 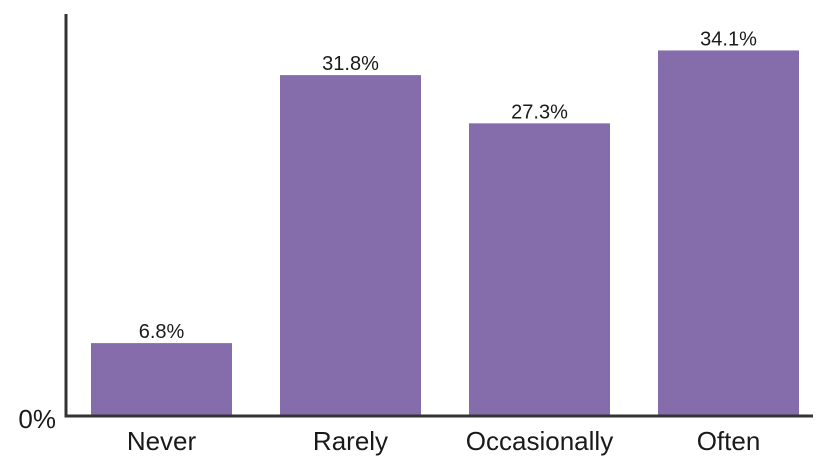 I want to click on y-tick-label: 0%, so click(x=37, y=419).